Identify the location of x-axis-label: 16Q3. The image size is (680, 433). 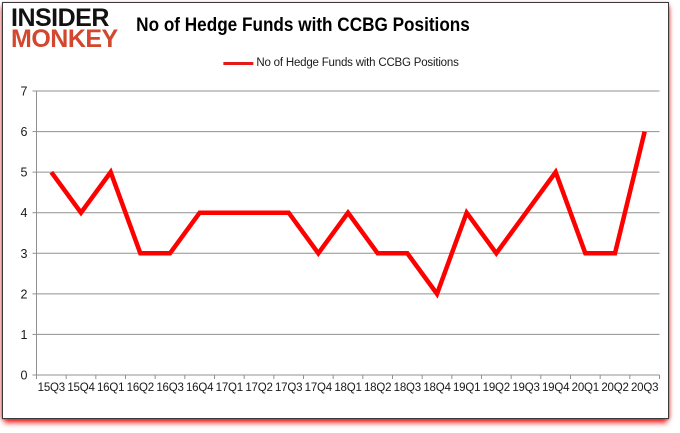
(169, 388).